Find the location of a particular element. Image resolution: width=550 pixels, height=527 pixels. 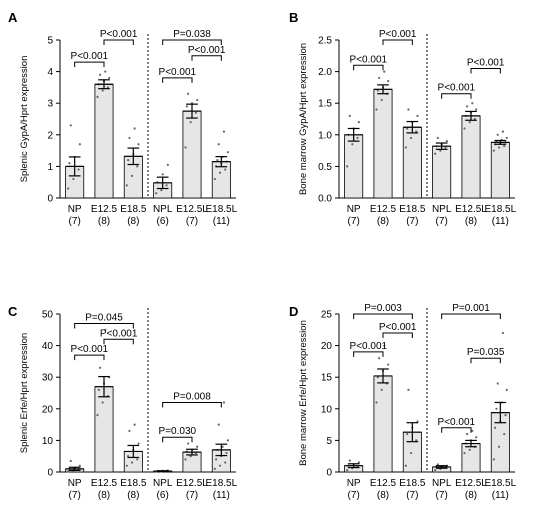

y-tick-label: 3 is located at coordinates (50, 104).